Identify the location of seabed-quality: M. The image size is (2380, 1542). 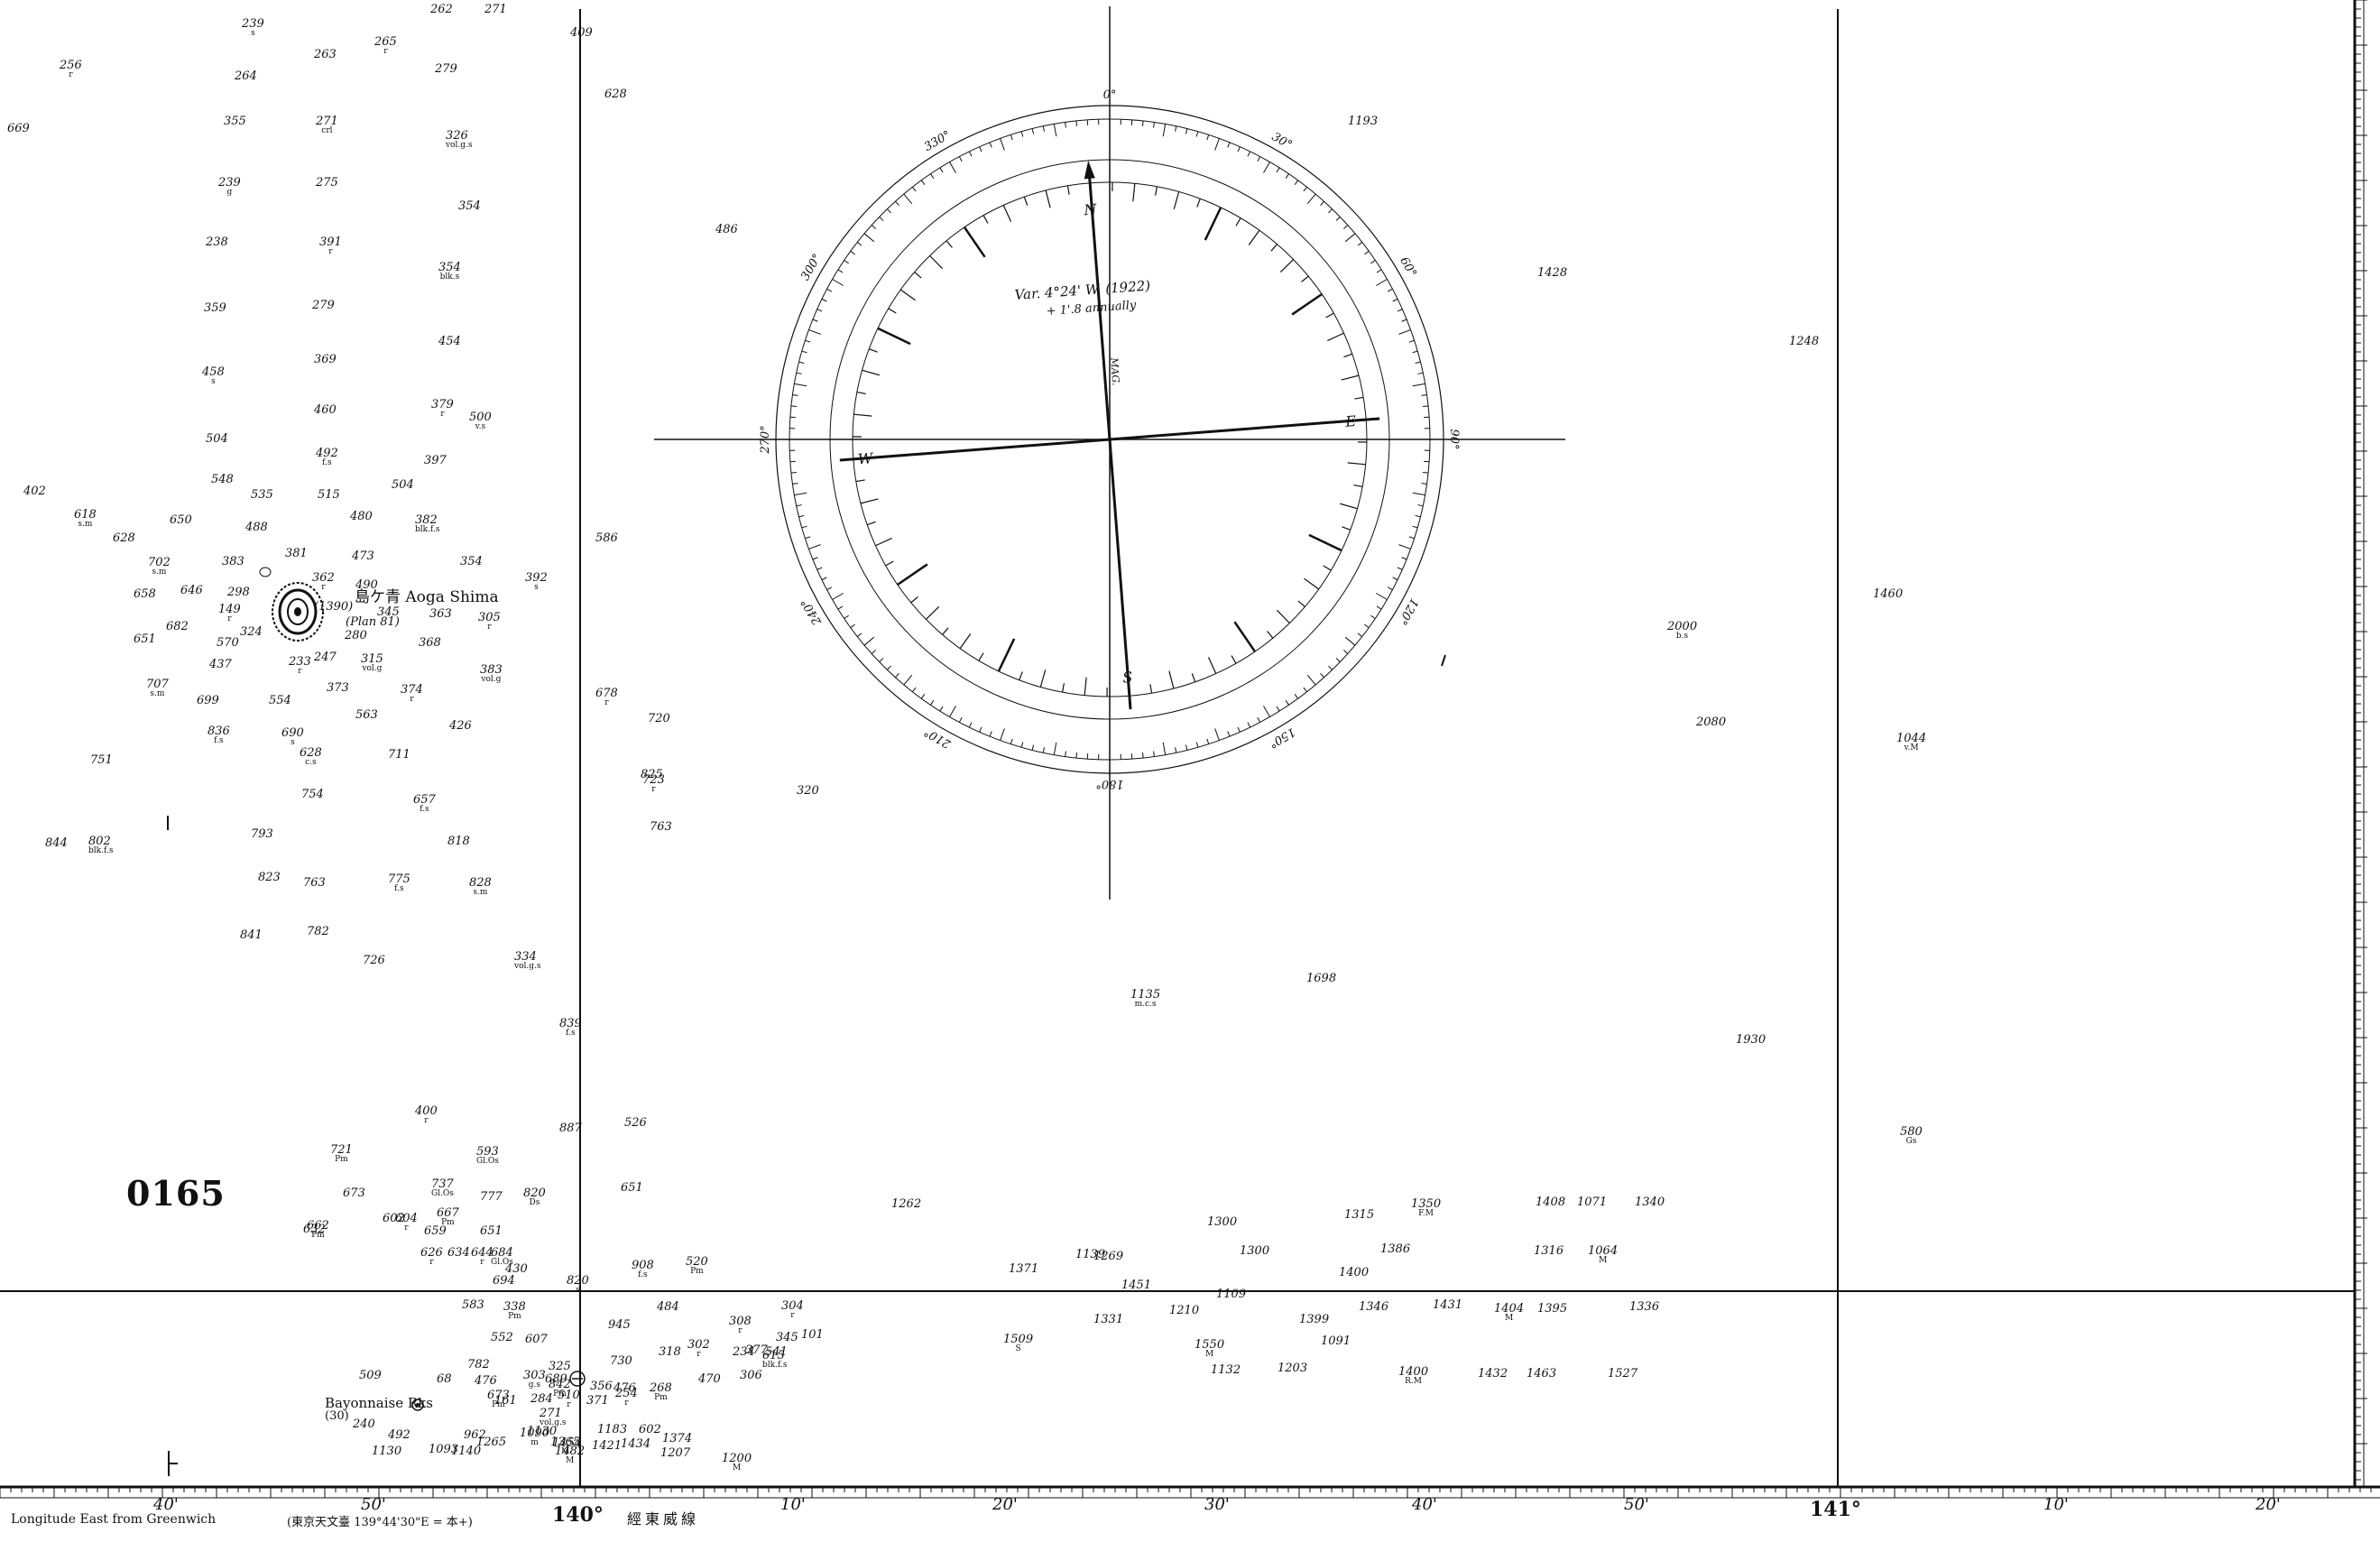
(737, 1468).